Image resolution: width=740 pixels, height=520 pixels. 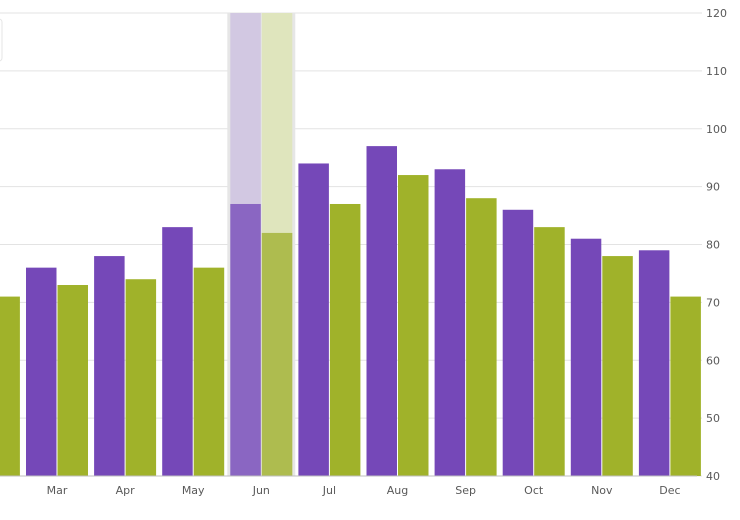 What do you see at coordinates (329, 490) in the screenshot?
I see `x-tick-label: Jul` at bounding box center [329, 490].